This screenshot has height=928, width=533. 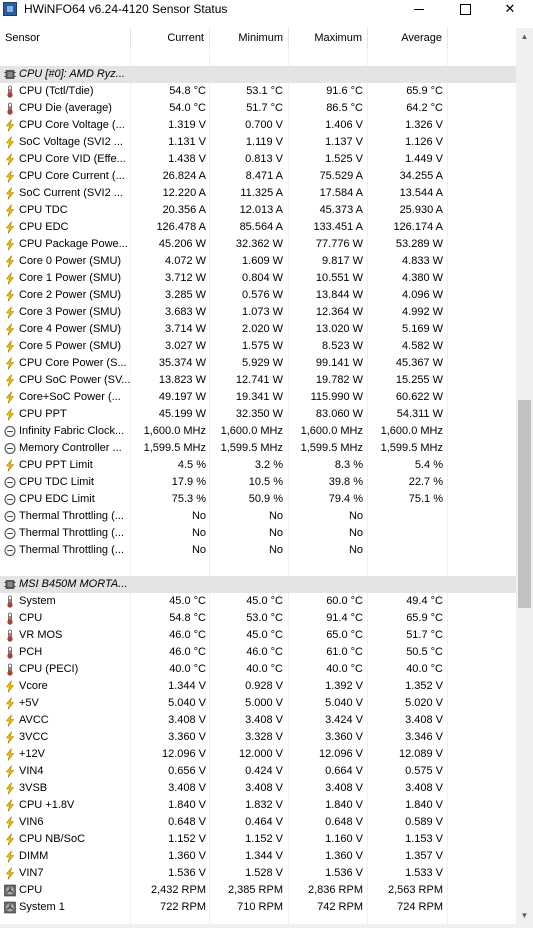 I want to click on scrollbar-thumb, so click(x=524, y=504).